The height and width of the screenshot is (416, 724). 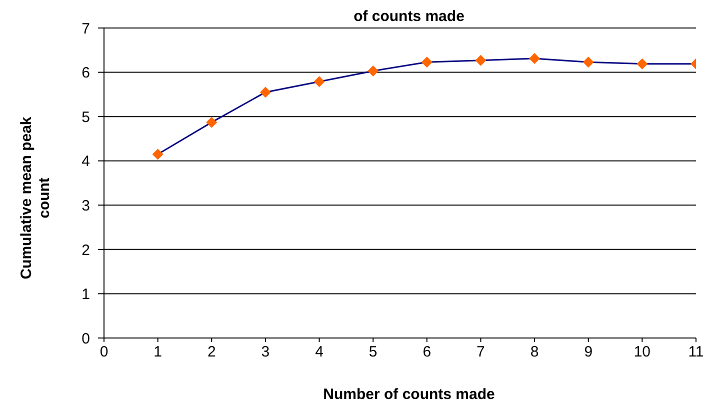 What do you see at coordinates (480, 352) in the screenshot?
I see `x-tick-label: 7` at bounding box center [480, 352].